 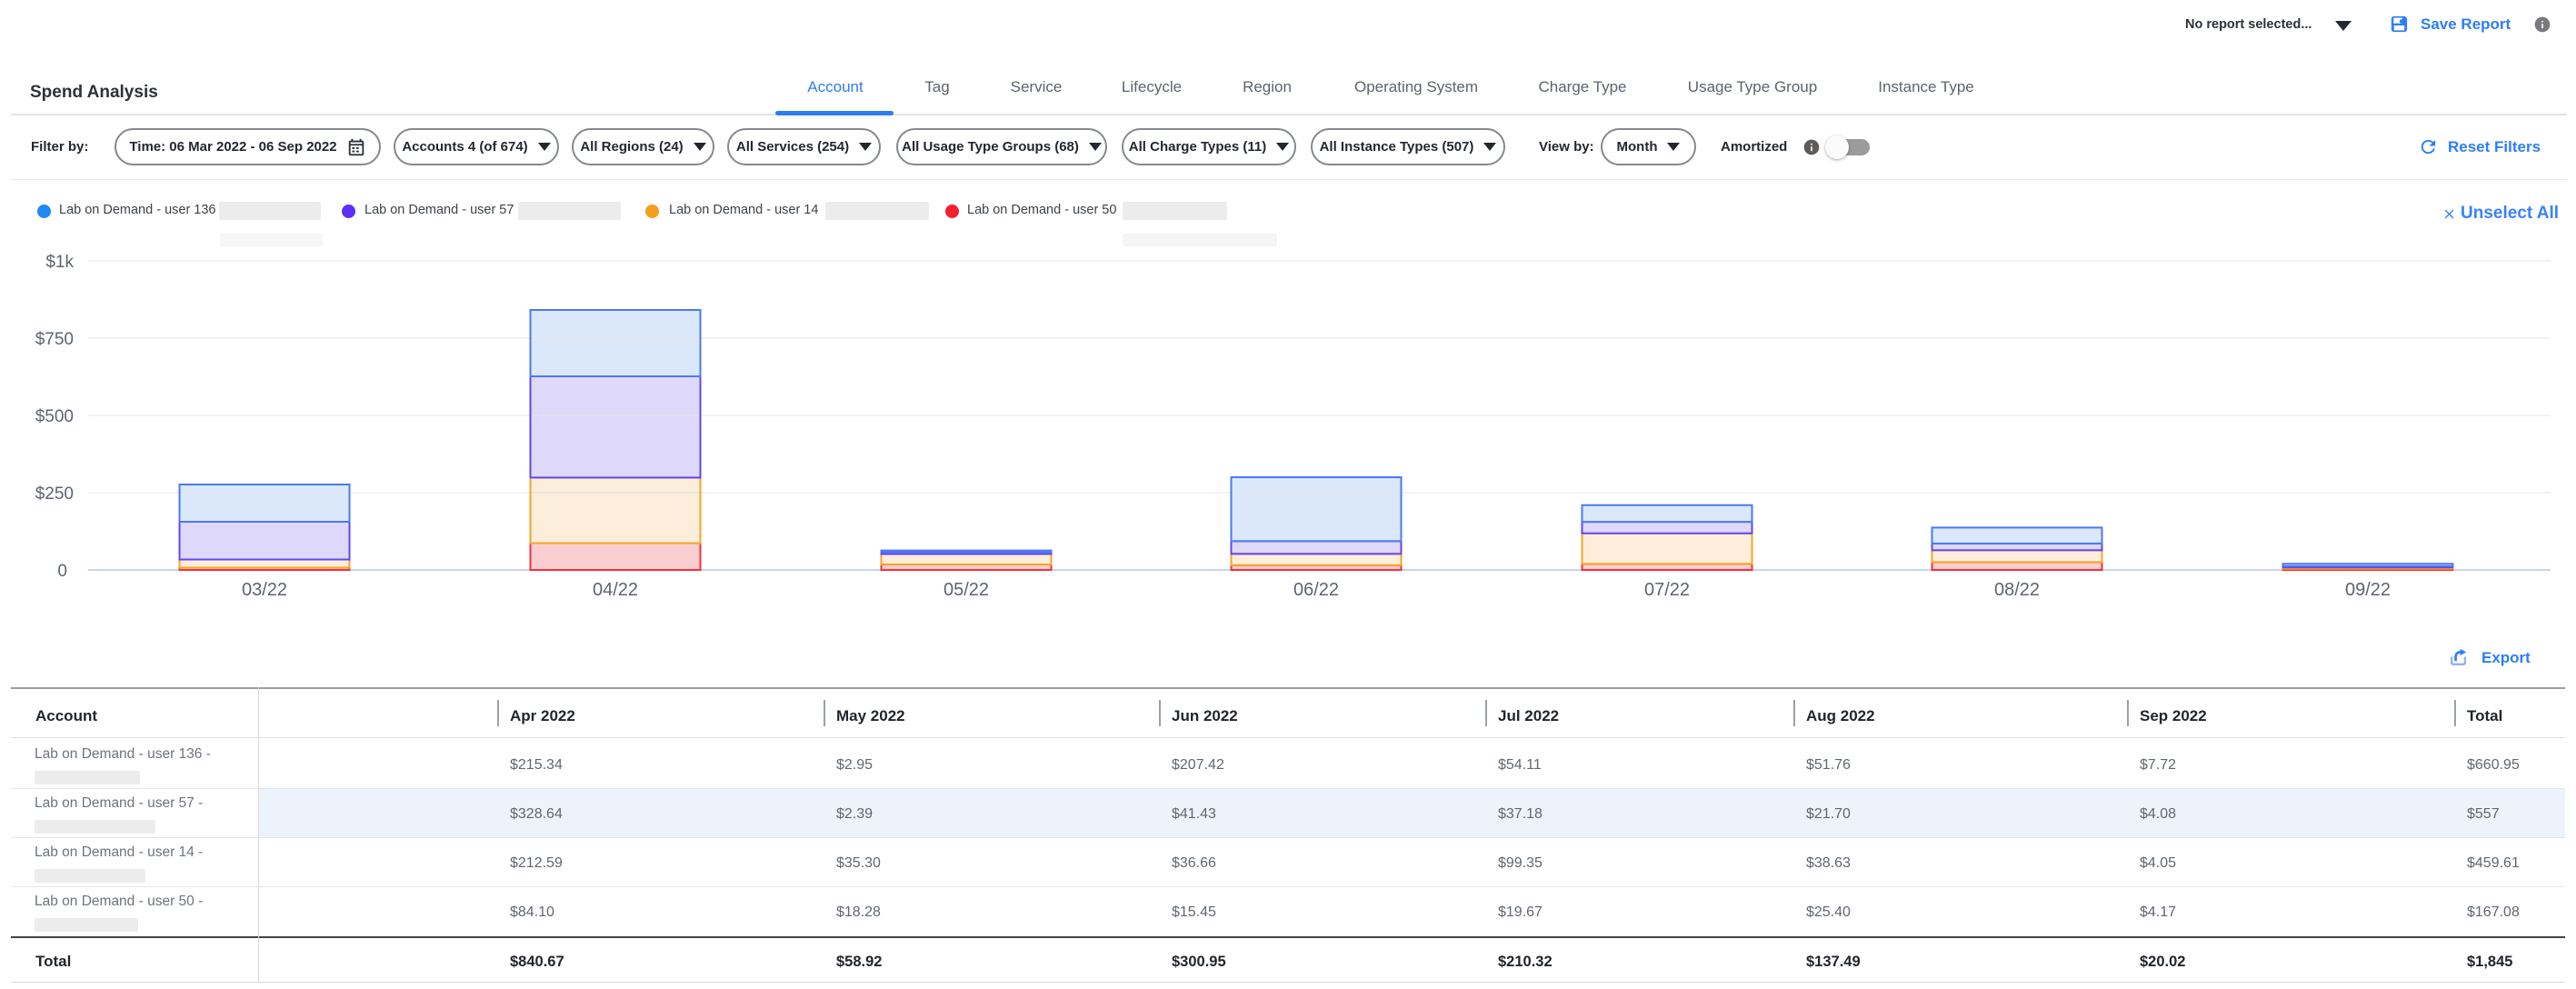 I want to click on svg-text: $250, so click(x=54, y=494).